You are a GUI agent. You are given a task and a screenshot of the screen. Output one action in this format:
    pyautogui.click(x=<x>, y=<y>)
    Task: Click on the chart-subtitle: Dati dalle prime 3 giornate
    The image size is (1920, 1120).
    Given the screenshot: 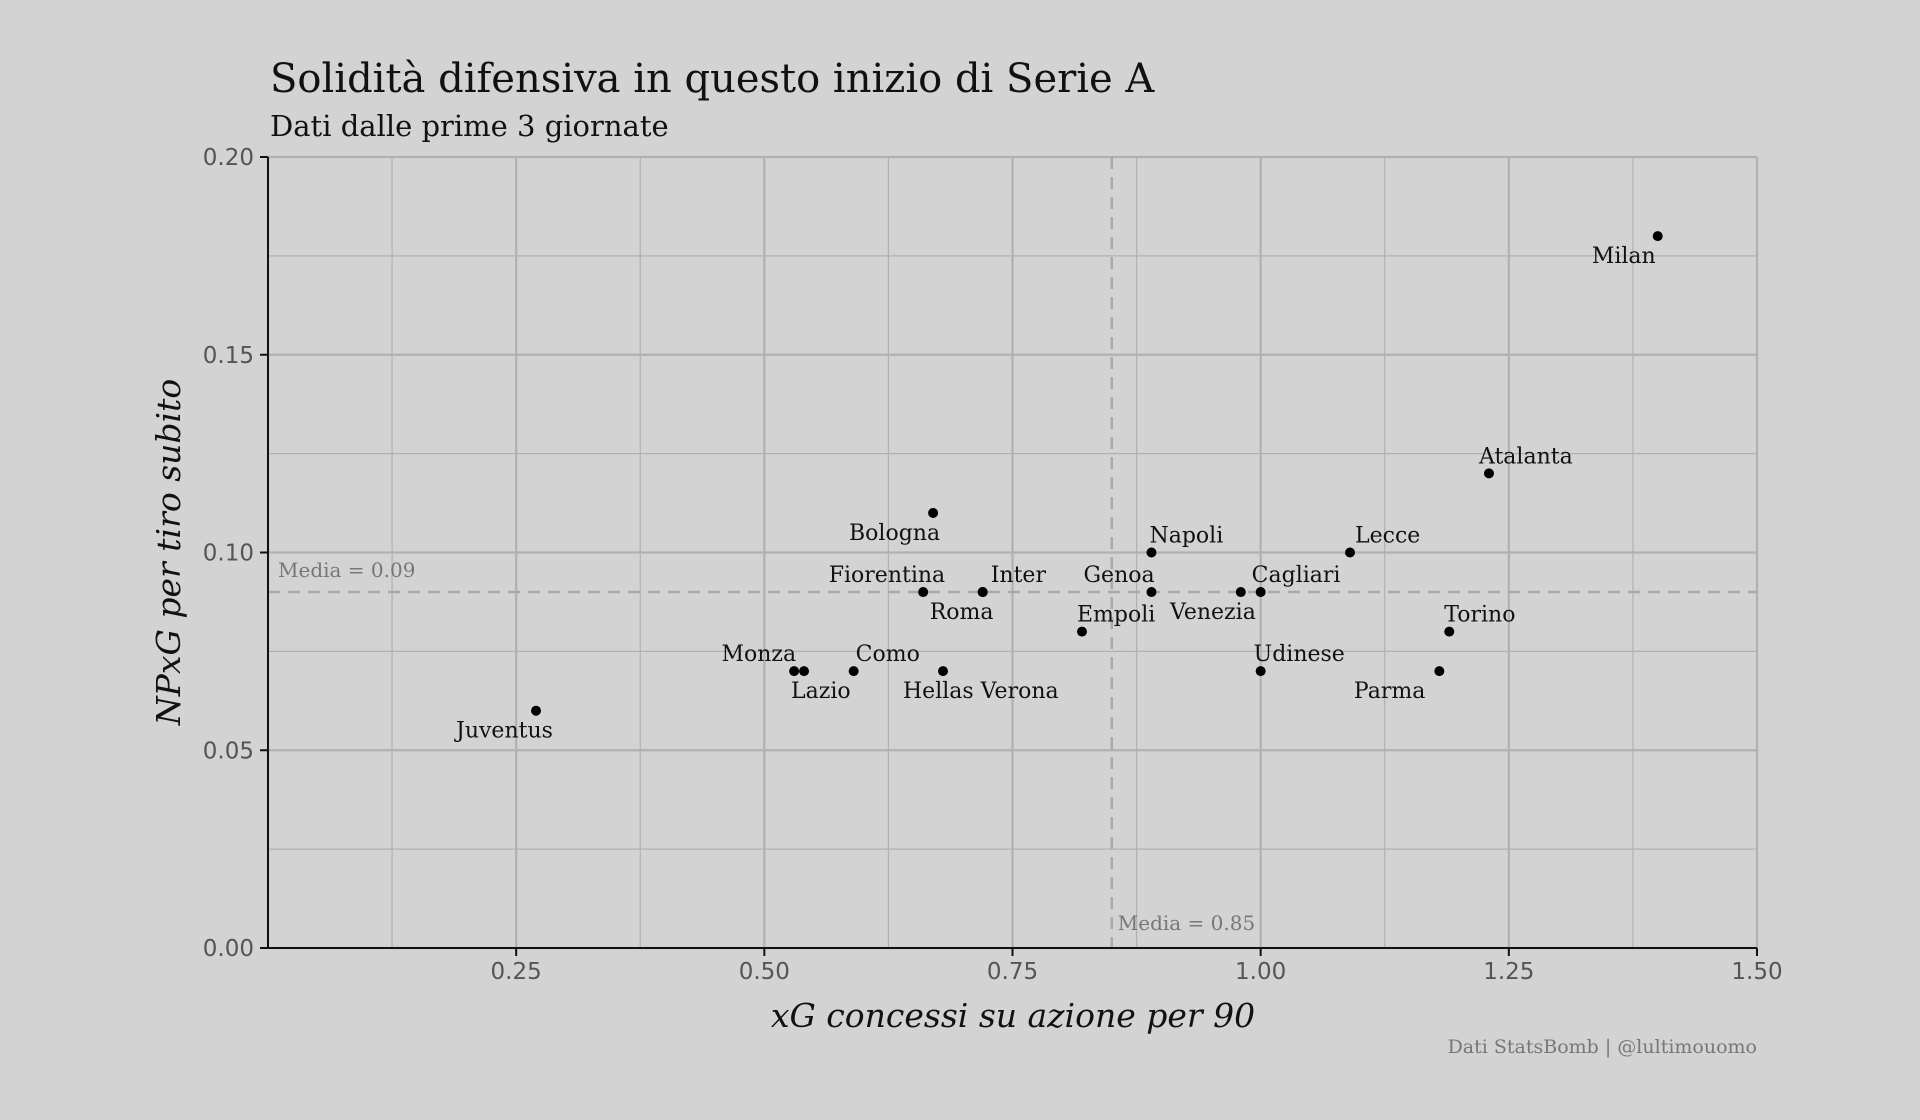 What is the action you would take?
    pyautogui.click(x=469, y=126)
    